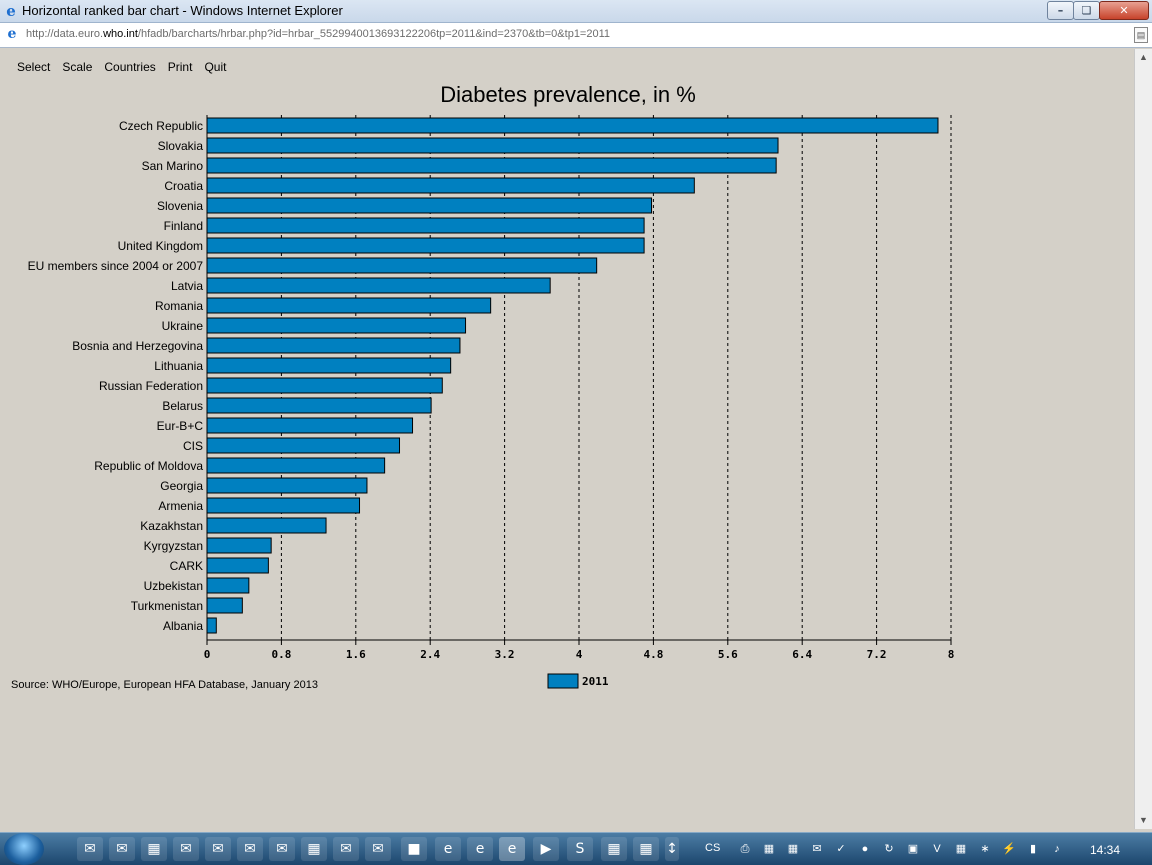  What do you see at coordinates (180, 506) in the screenshot?
I see `category-label: Armenia` at bounding box center [180, 506].